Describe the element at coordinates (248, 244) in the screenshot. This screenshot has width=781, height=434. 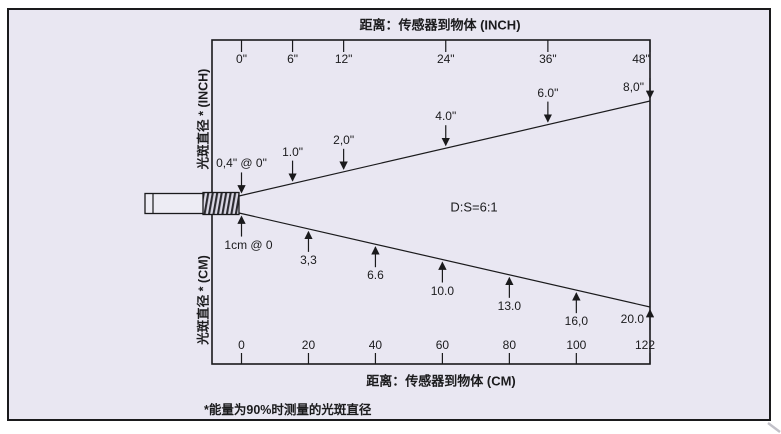
I see `spot-label-lower: 1cm @ 0` at that location.